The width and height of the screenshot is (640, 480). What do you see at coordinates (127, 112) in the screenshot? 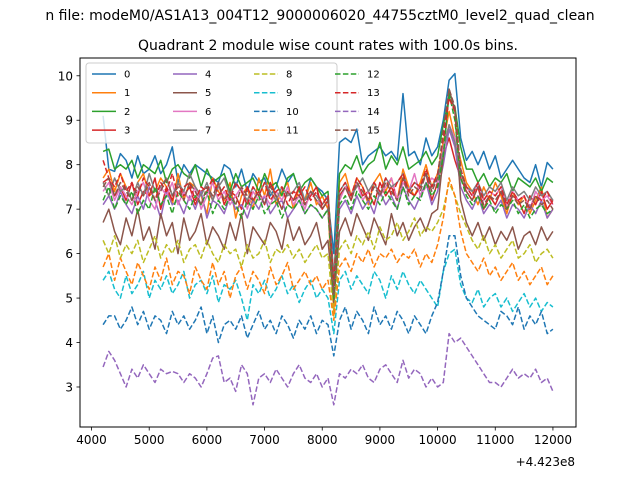
I see `legend-label: 2` at bounding box center [127, 112].